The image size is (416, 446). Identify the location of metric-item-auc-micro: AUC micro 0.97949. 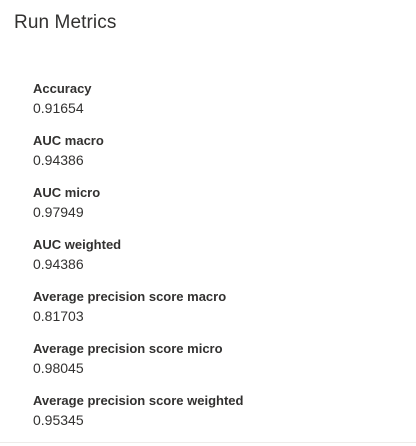
(213, 210).